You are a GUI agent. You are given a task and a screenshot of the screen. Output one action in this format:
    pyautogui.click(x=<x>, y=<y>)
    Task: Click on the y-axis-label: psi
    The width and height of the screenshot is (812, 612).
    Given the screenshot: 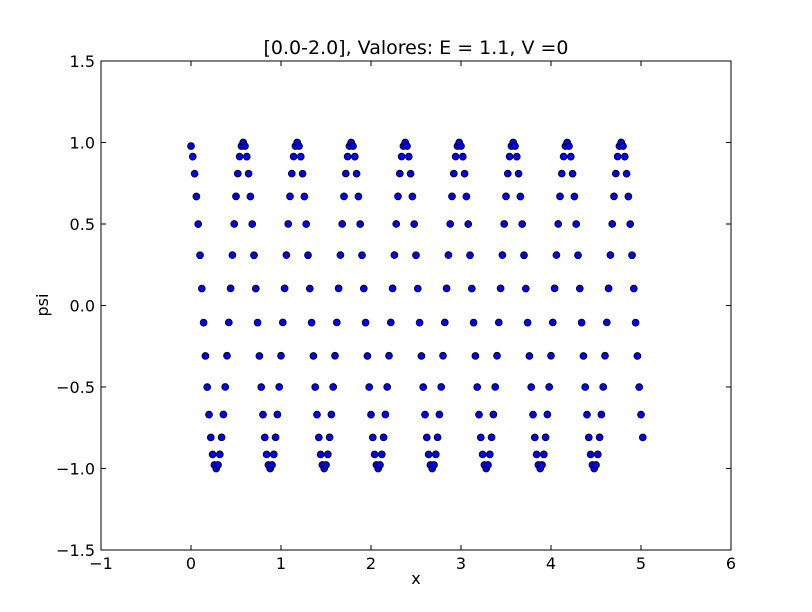 What is the action you would take?
    pyautogui.click(x=42, y=305)
    